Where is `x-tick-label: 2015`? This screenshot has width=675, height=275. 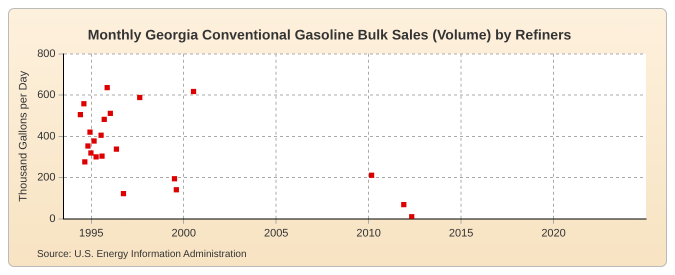
x-tick-label: 2015 is located at coordinates (461, 233).